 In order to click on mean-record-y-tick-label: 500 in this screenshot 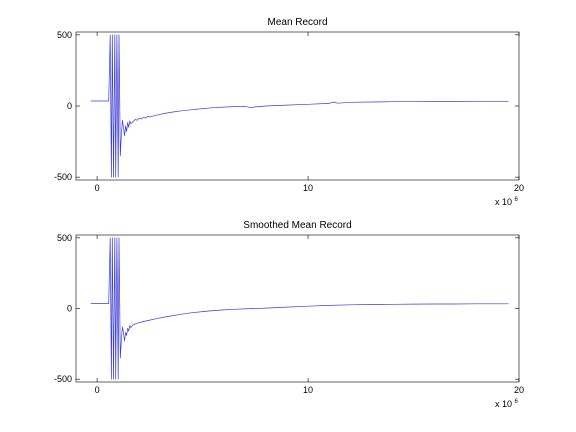, I will do `click(64, 35)`.